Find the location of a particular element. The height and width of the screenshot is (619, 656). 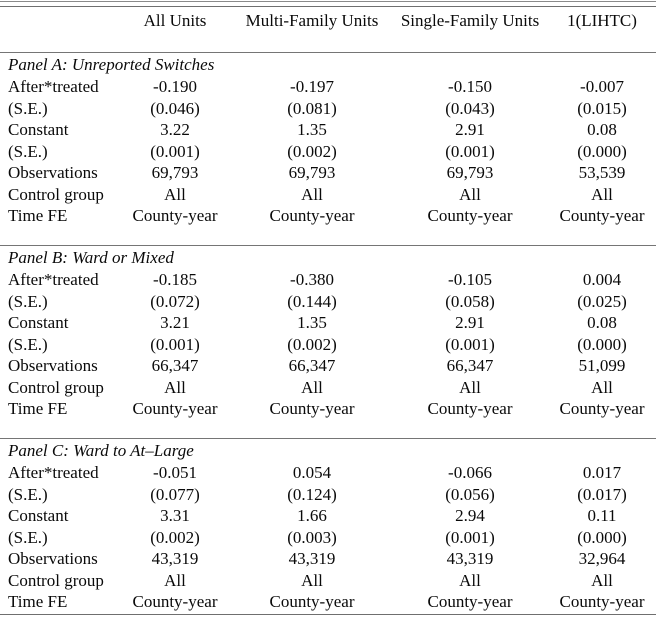

table-row: (S.E.) (0.072) (0.144) (0.058) (0.025) is located at coordinates (328, 302).